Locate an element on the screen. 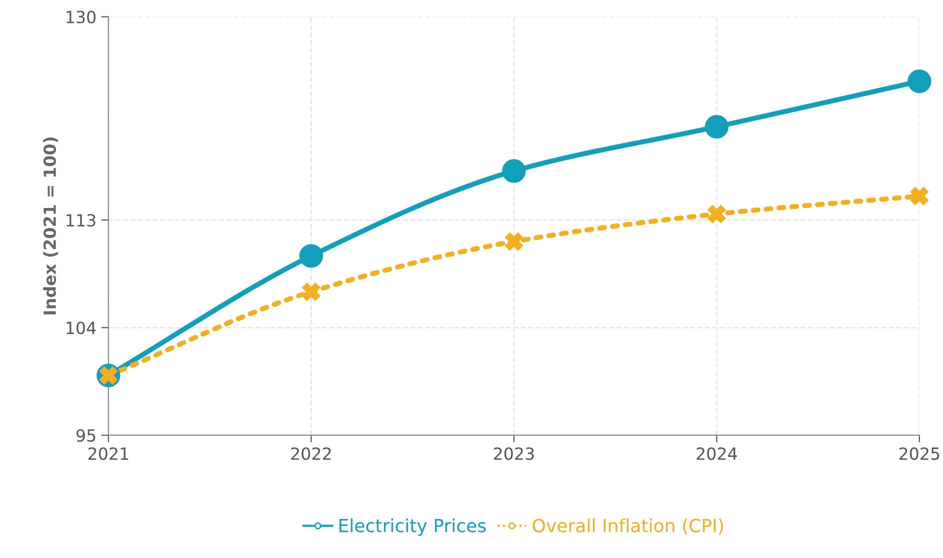 The height and width of the screenshot is (558, 943). y-tick-label: 113 is located at coordinates (81, 220).